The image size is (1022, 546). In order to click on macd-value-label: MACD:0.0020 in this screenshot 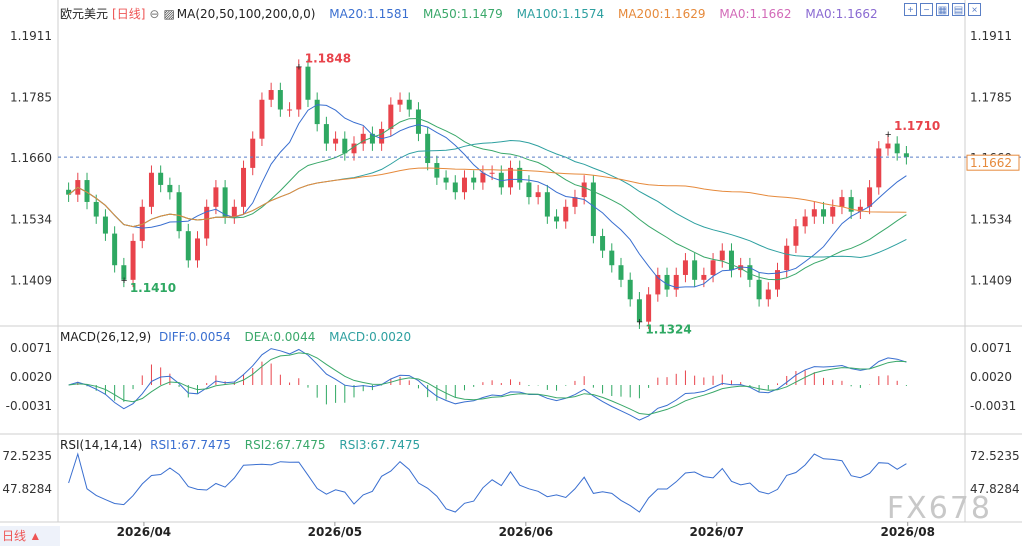, I will do `click(370, 337)`.